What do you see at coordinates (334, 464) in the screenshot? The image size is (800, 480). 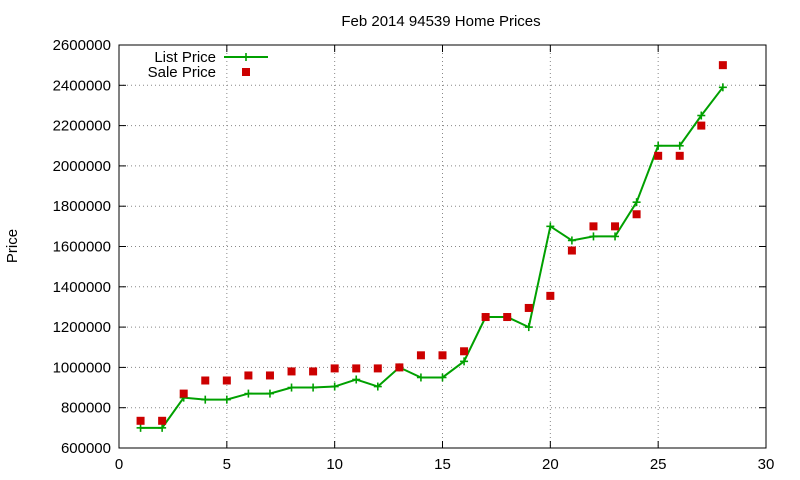 I see `x-tick-label: 10` at bounding box center [334, 464].